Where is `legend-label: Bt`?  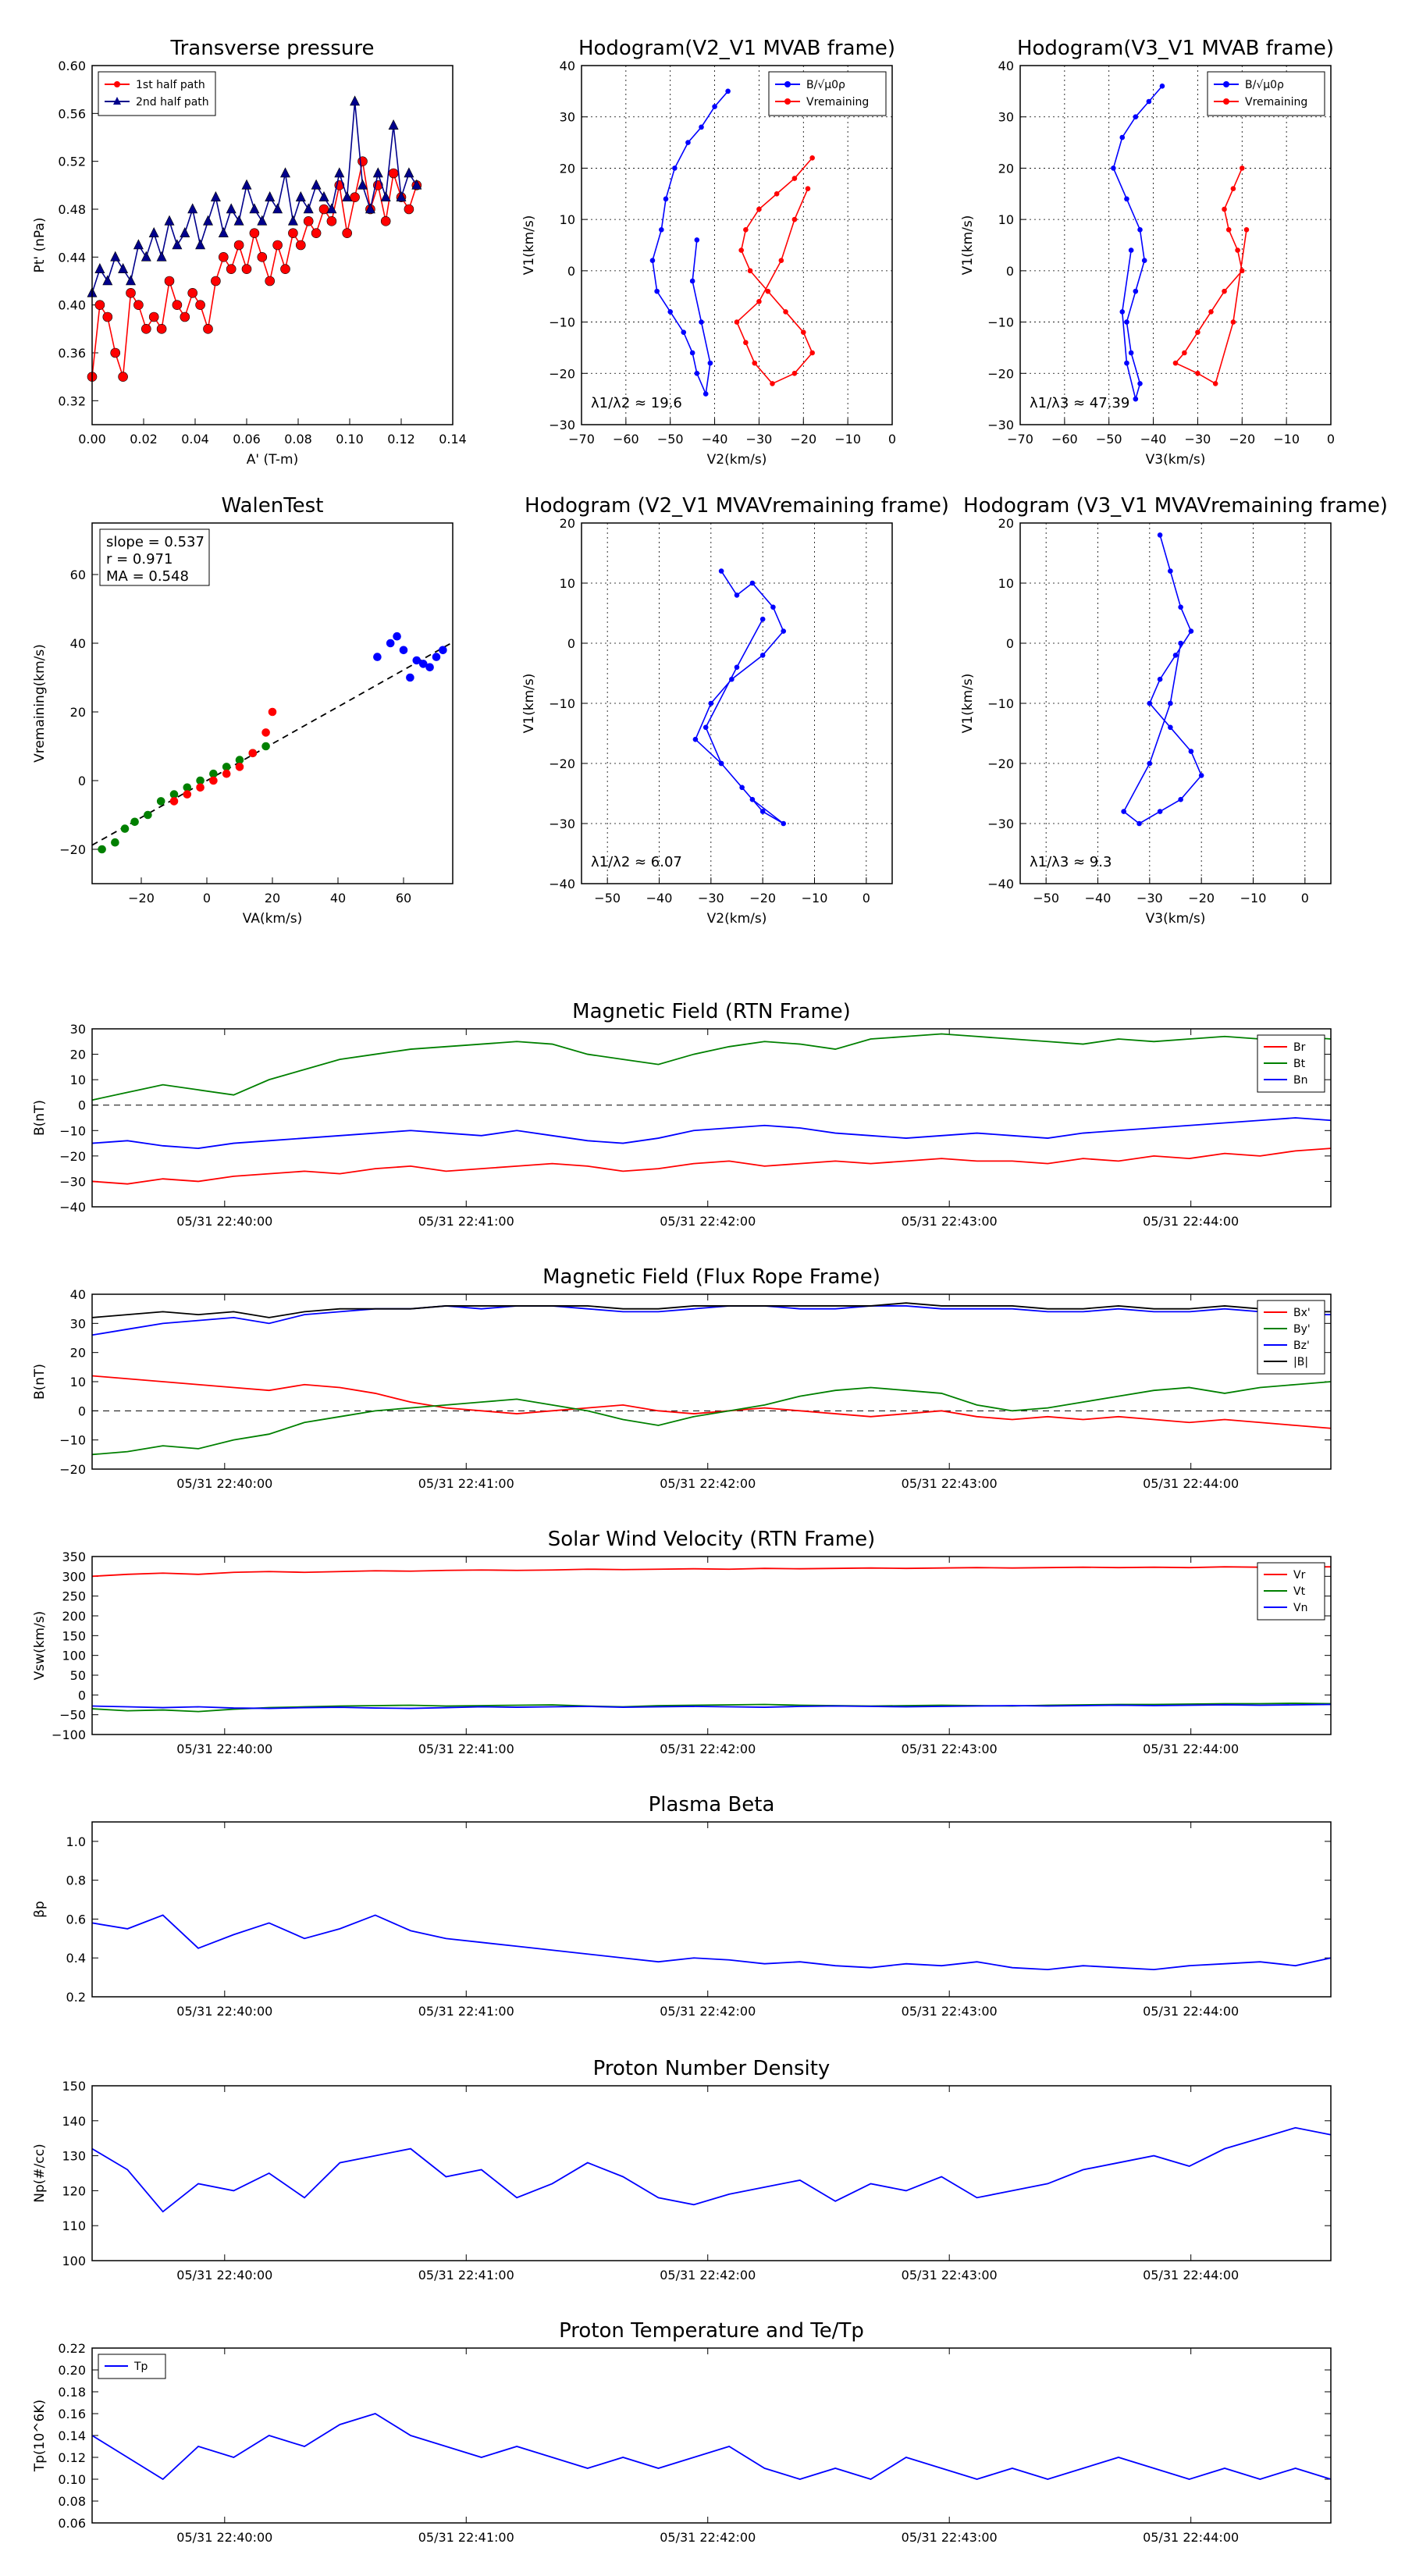
legend-label: Bt is located at coordinates (1299, 1064).